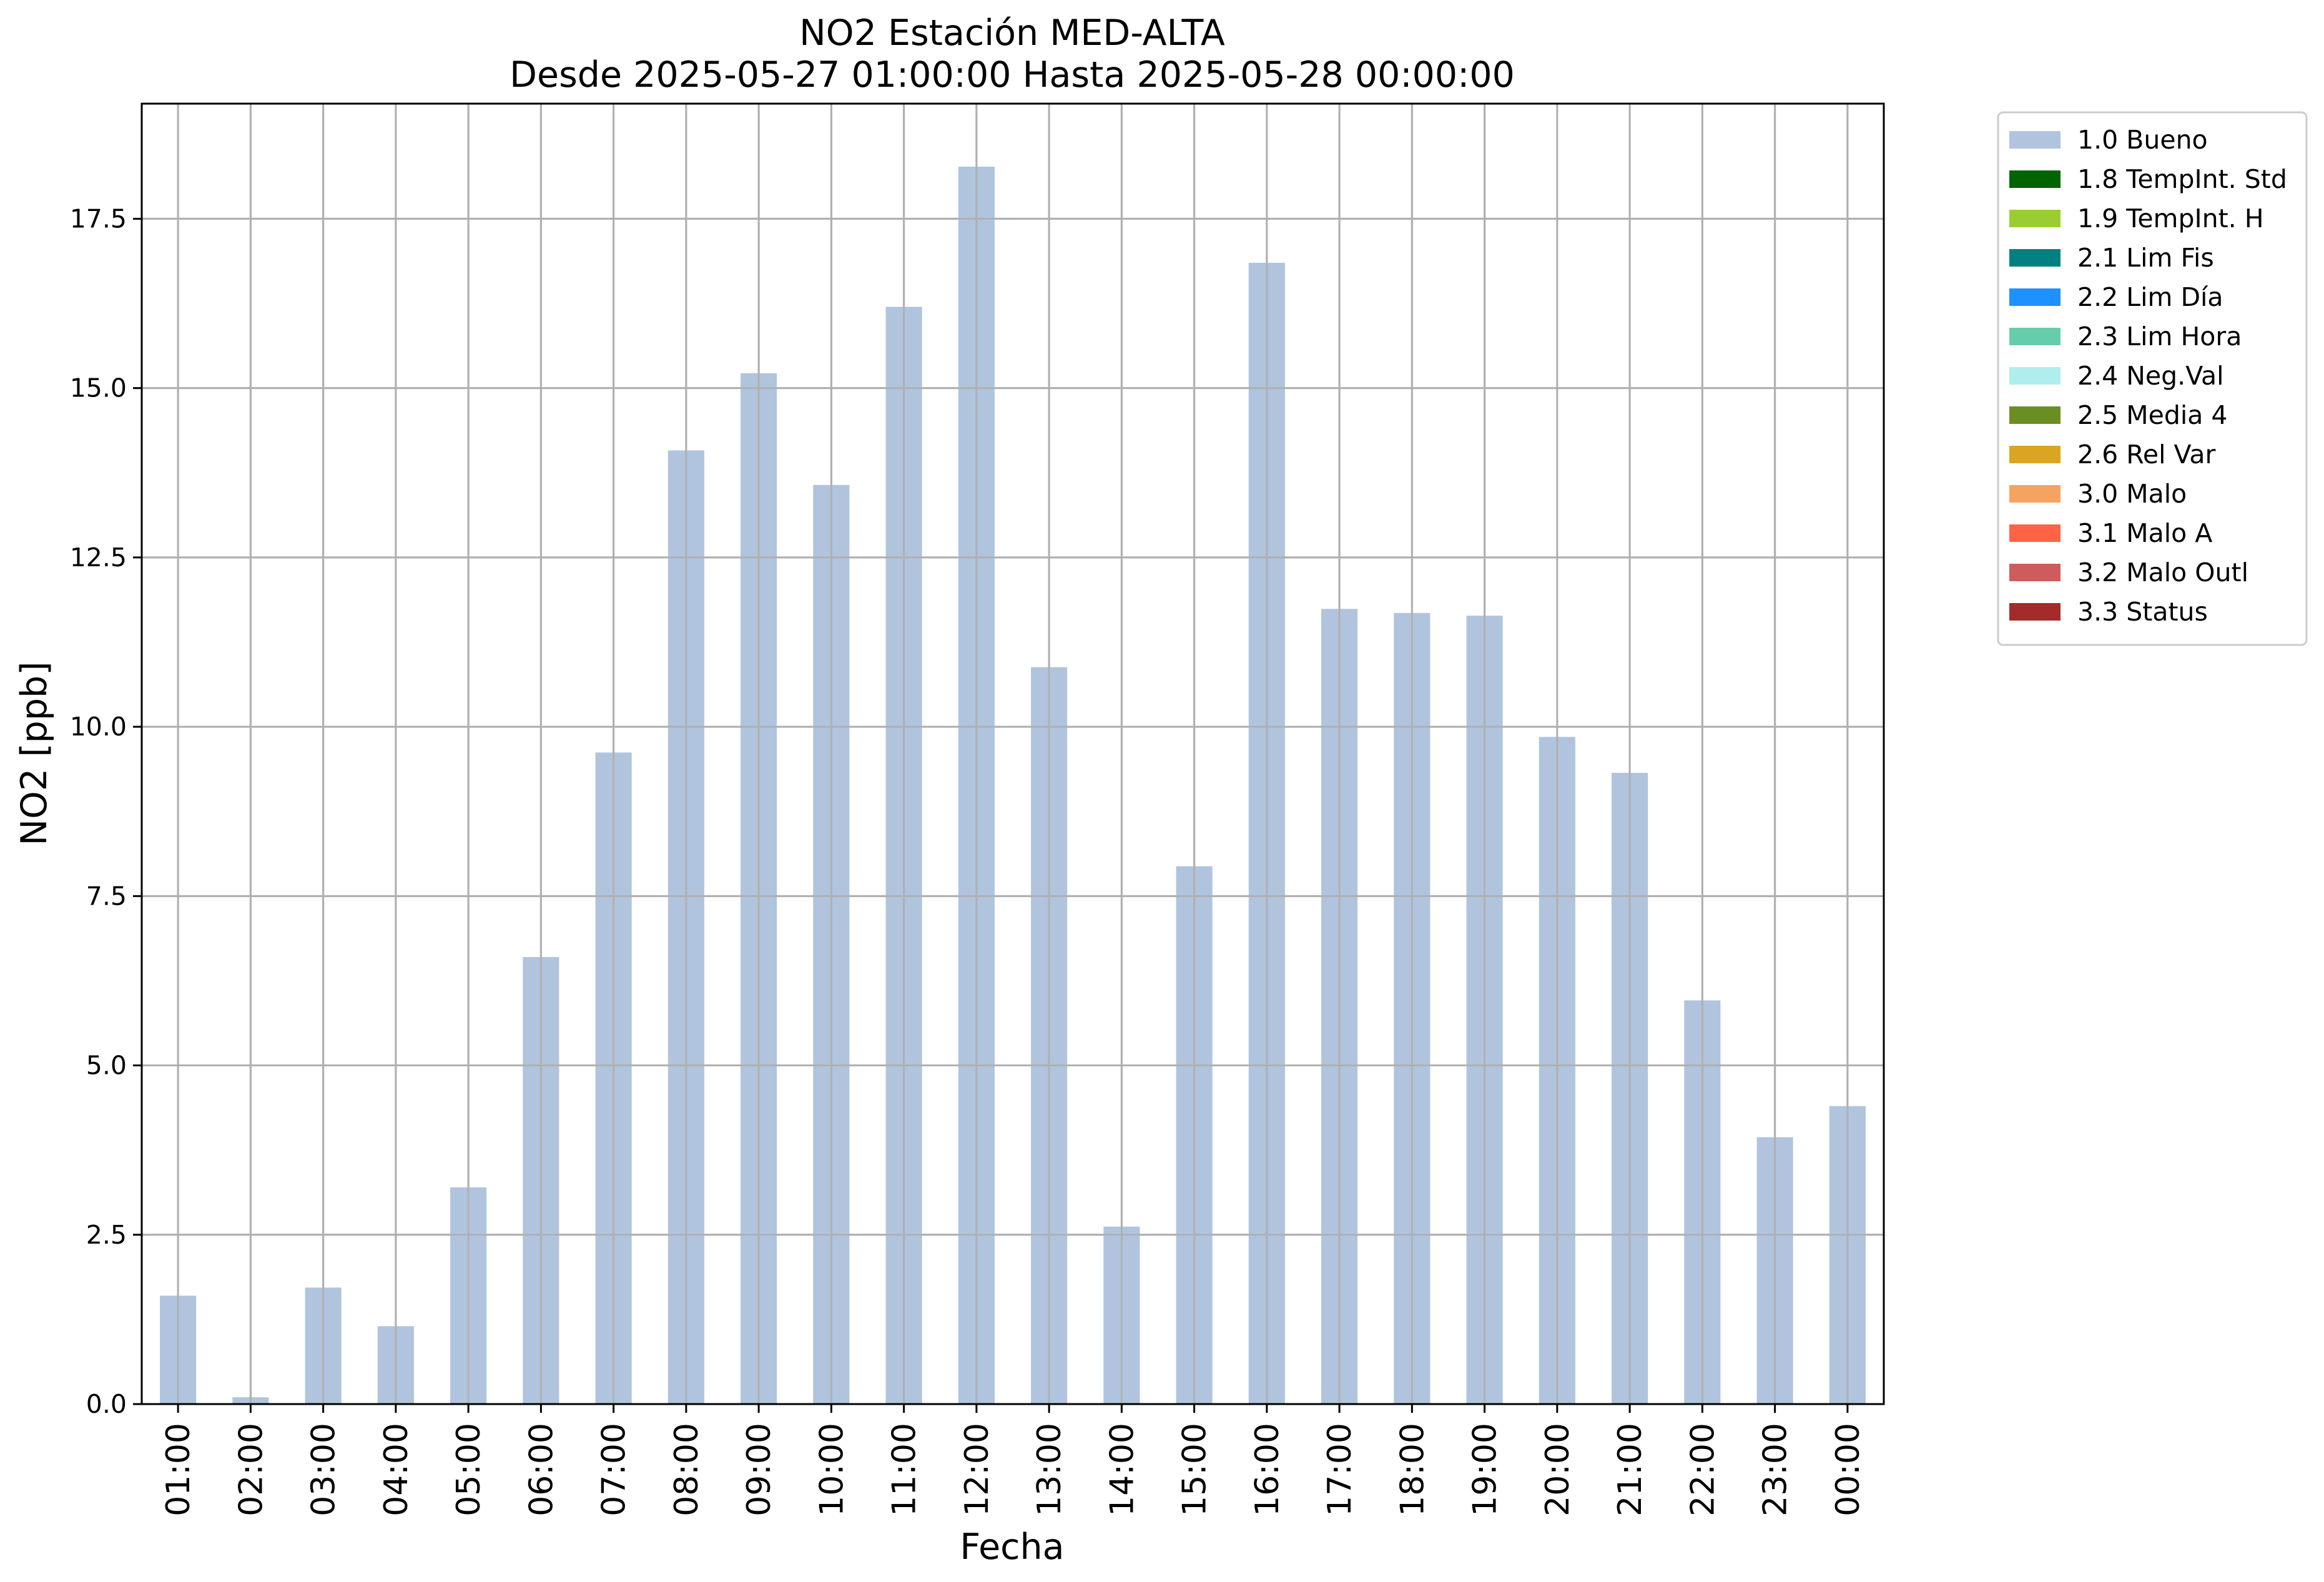  What do you see at coordinates (1412, 1469) in the screenshot?
I see `x-tick-label: 18:00` at bounding box center [1412, 1469].